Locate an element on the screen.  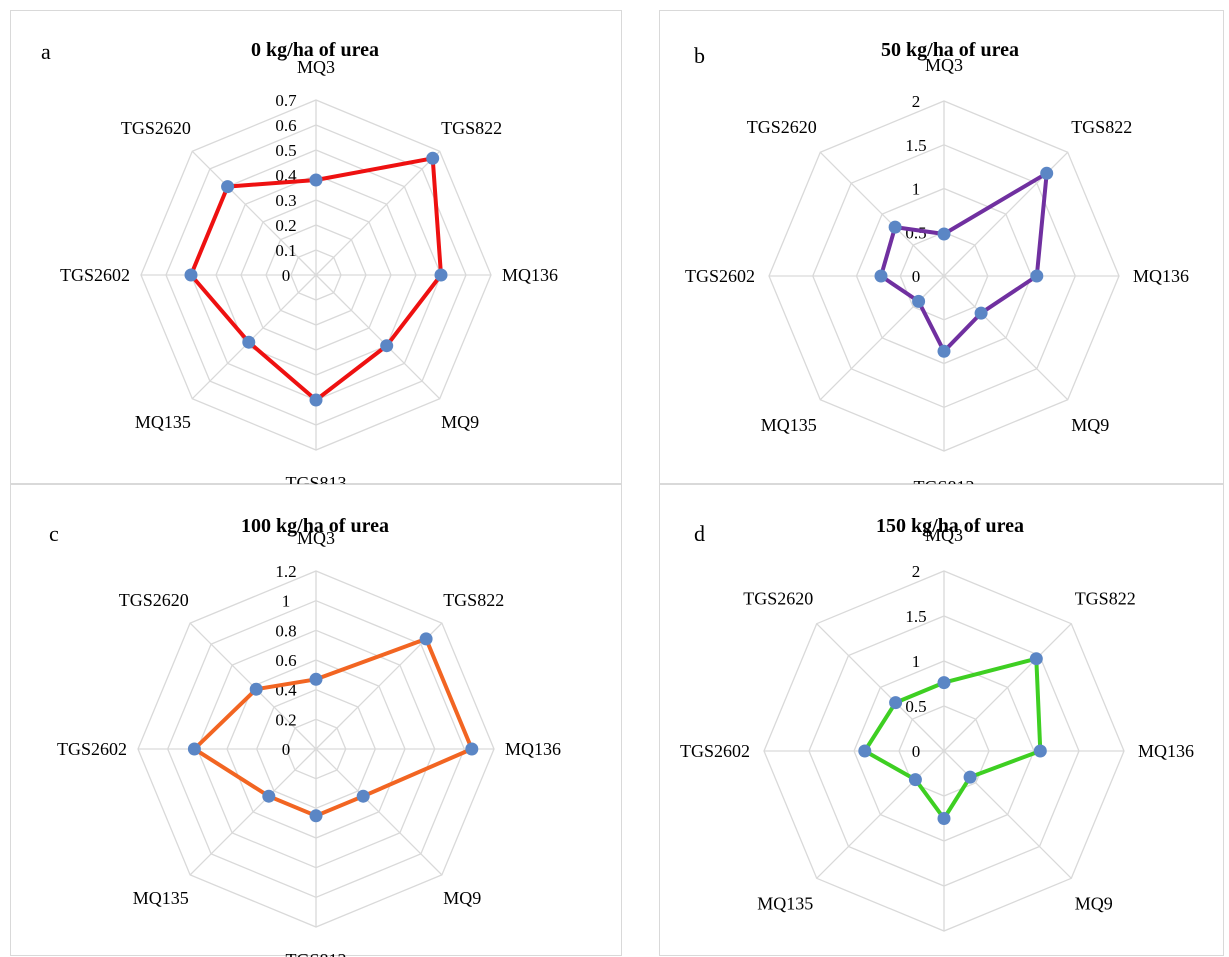
panel-letter: b is located at coordinates (699, 55).